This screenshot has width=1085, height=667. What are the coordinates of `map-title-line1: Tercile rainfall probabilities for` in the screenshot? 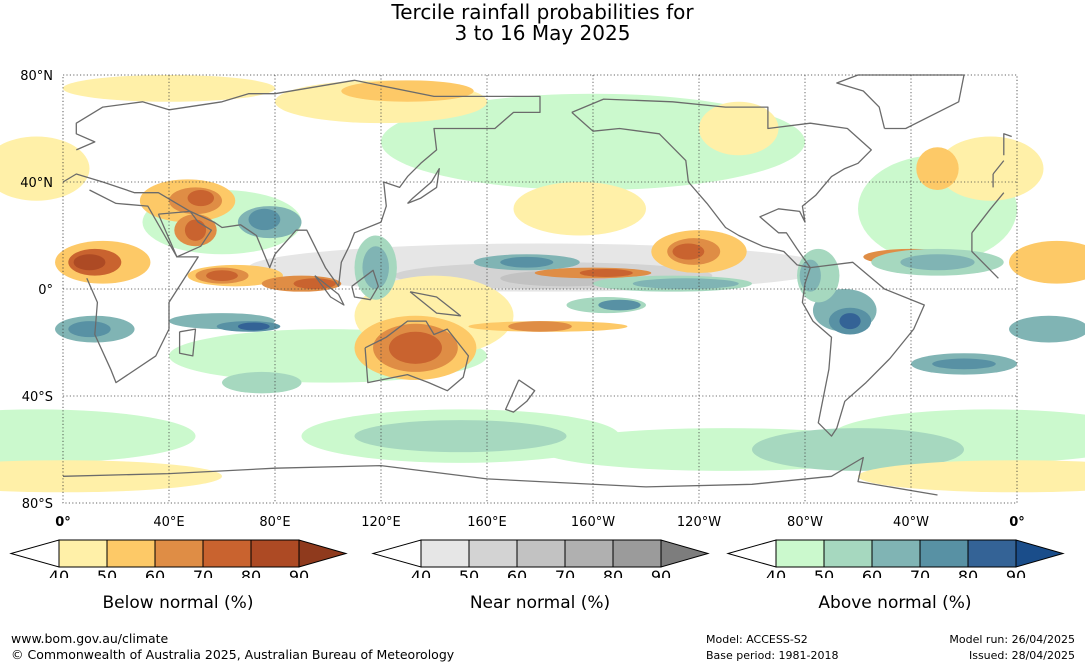 It's located at (542, 12).